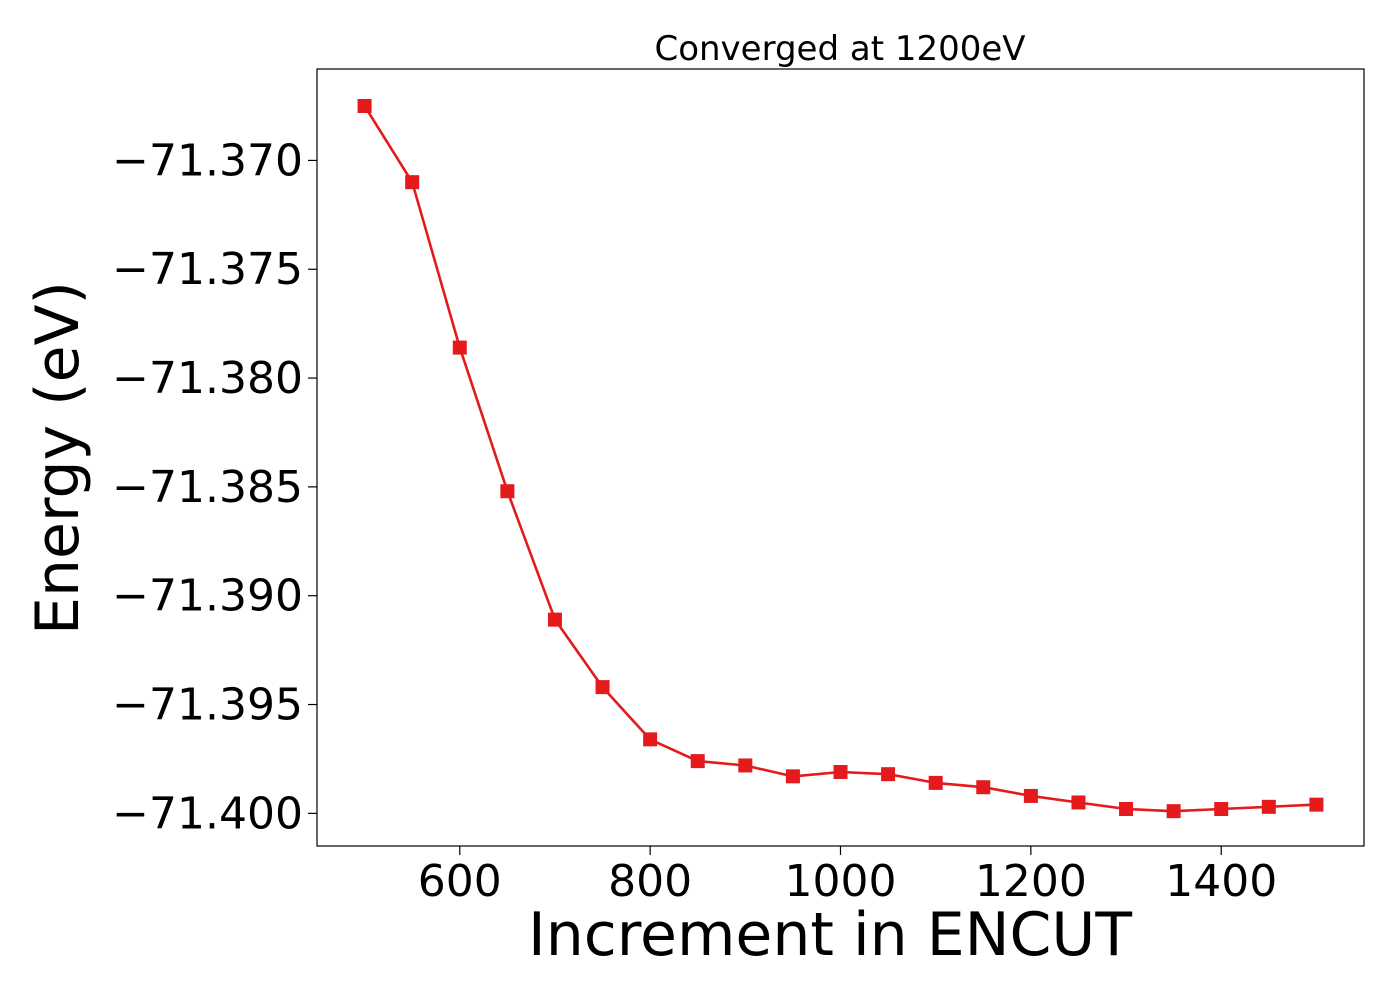 The width and height of the screenshot is (1400, 1000). I want to click on x-axis: 600 800 1000 1200 1400, so click(847, 876).